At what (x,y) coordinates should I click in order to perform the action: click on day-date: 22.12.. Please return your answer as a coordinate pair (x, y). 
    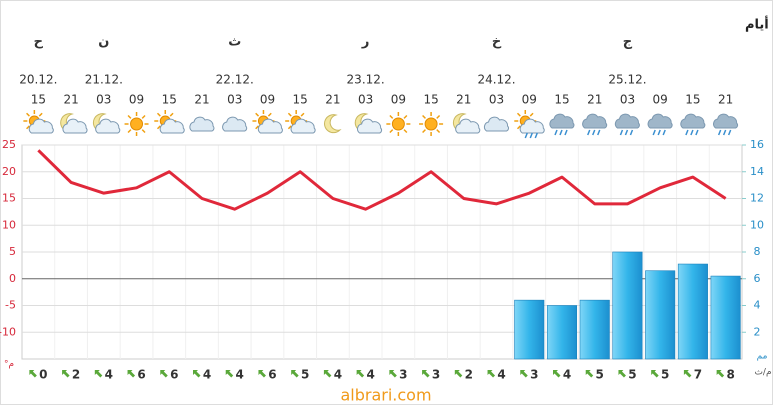
    Looking at the image, I should click on (235, 80).